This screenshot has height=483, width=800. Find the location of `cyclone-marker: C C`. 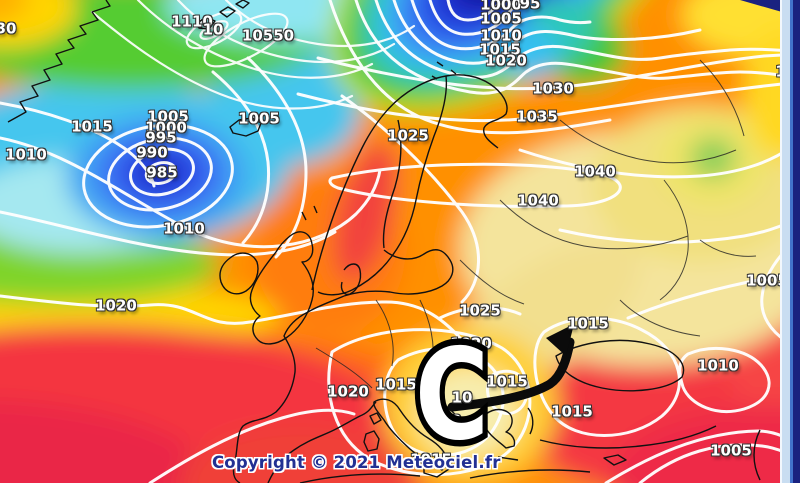

cyclone-marker: C C is located at coordinates (452, 394).